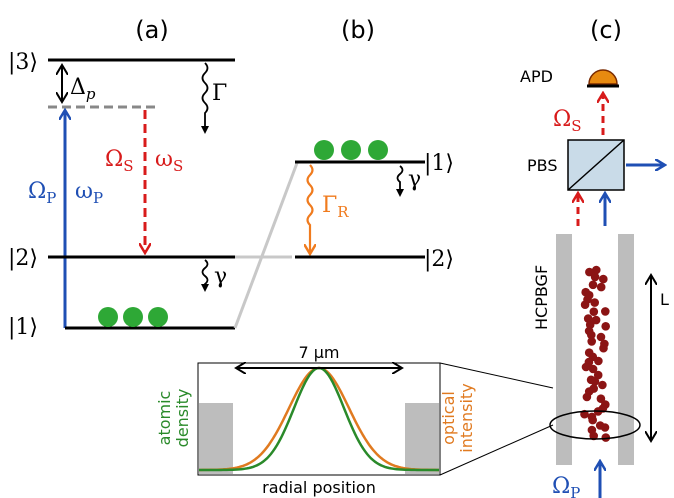 The image size is (674, 498). Describe the element at coordinates (319, 419) in the screenshot. I see `inset-frame` at that location.